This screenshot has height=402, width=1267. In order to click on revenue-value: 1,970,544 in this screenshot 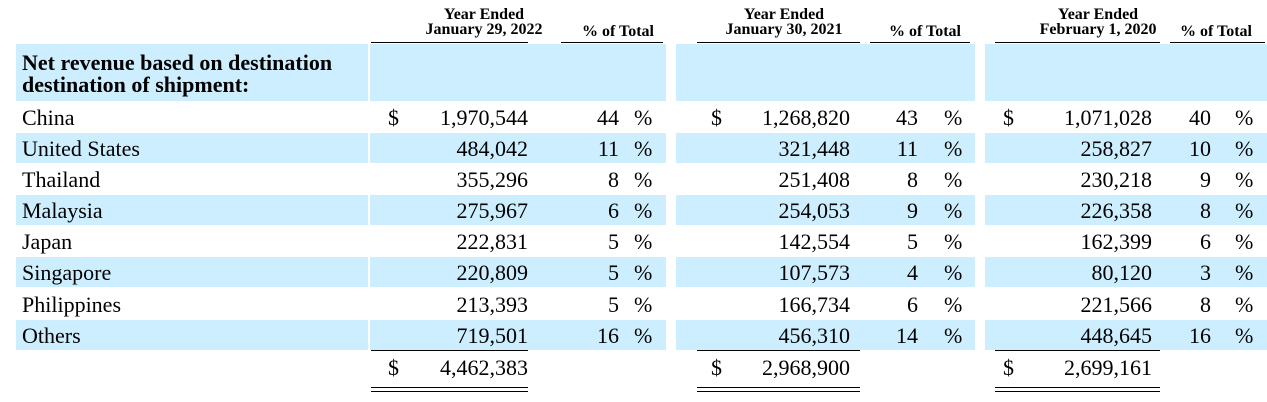, I will do `click(484, 117)`.